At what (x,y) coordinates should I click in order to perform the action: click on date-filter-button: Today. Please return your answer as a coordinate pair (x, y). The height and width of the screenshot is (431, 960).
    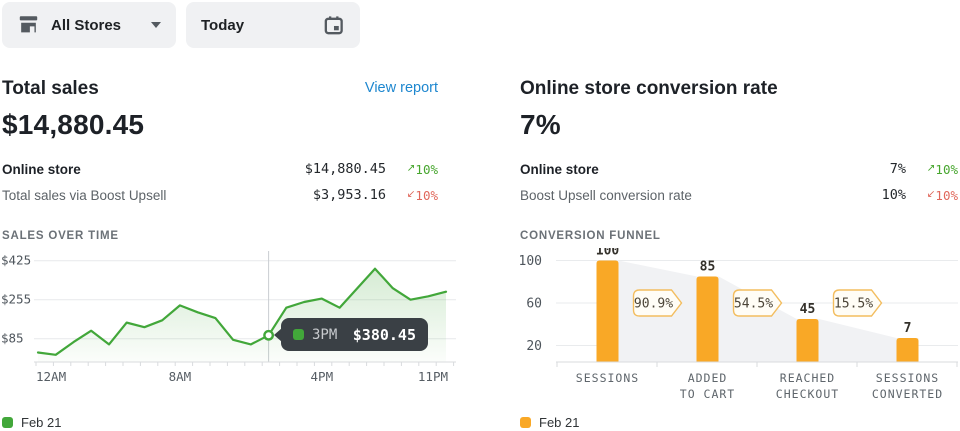
    Looking at the image, I should click on (273, 25).